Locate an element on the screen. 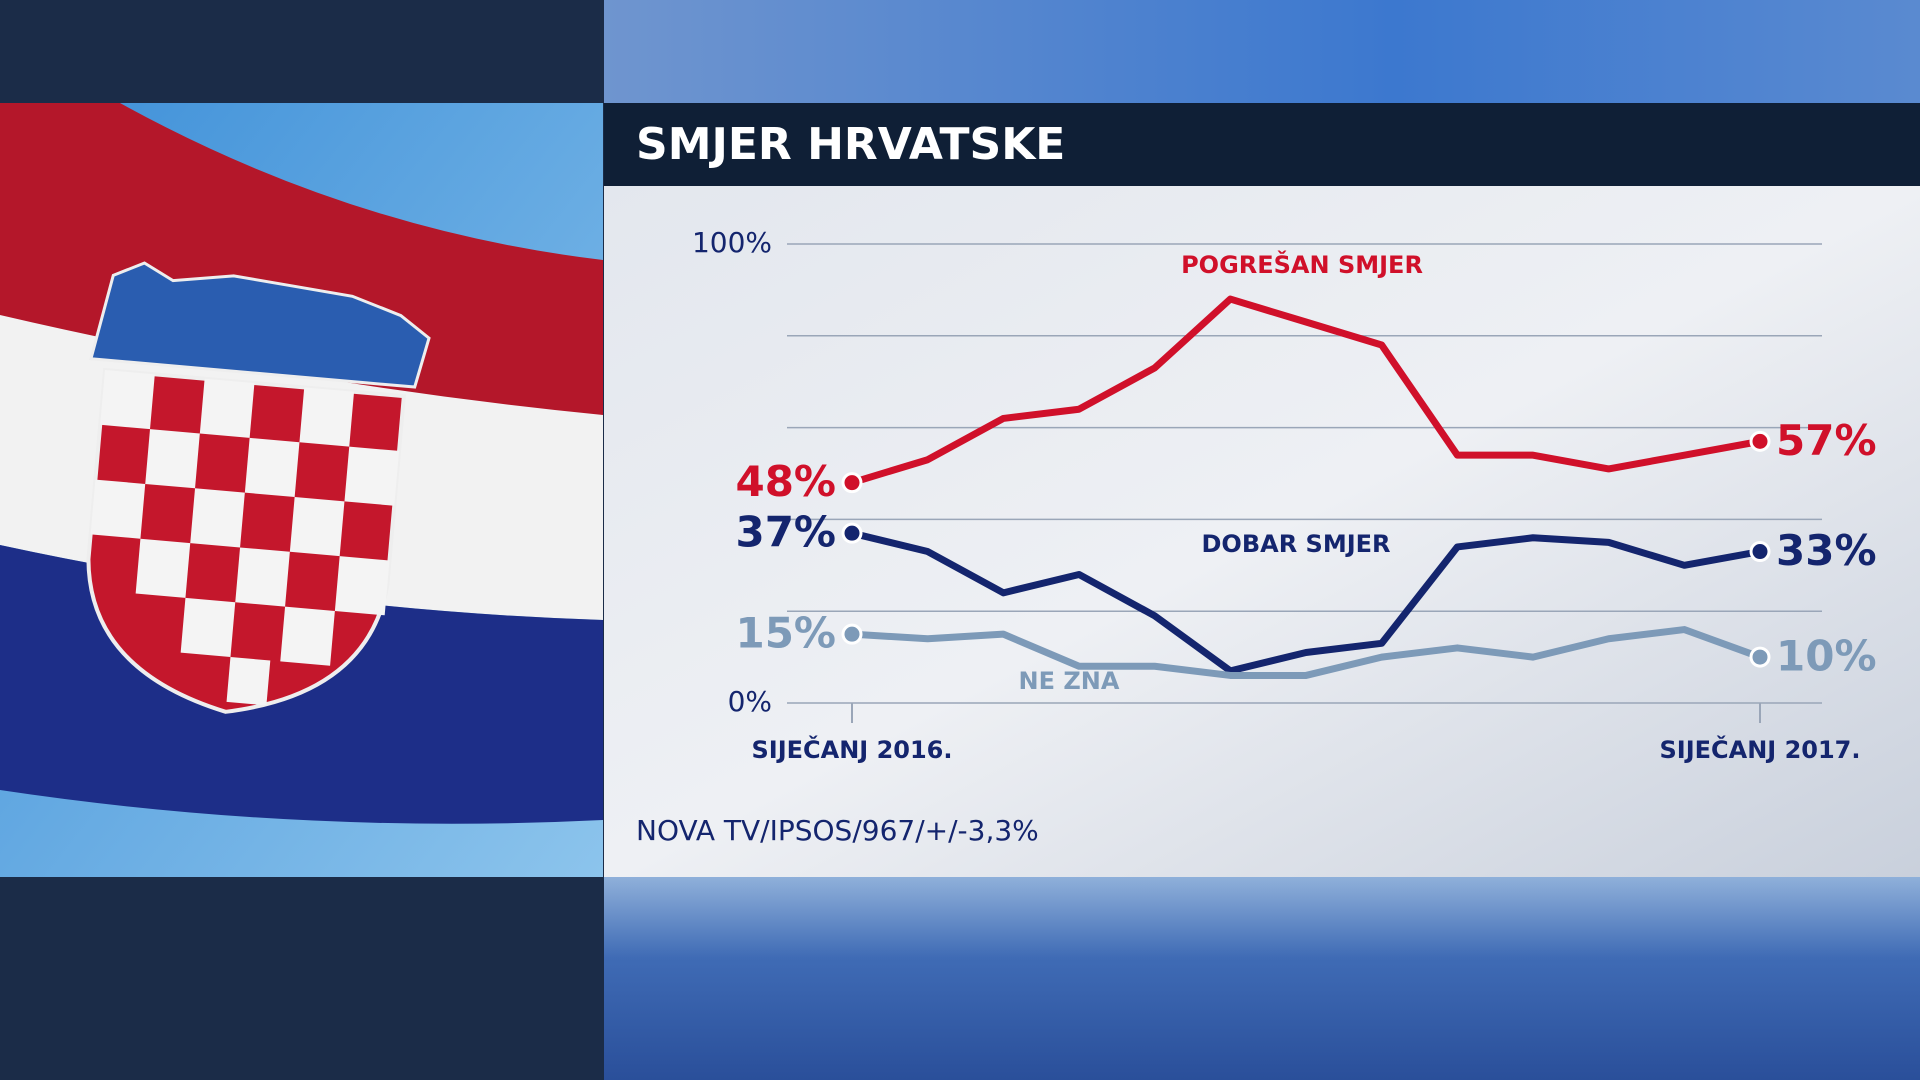 The height and width of the screenshot is (1080, 1920). y-tick-label: 100% is located at coordinates (732, 242).